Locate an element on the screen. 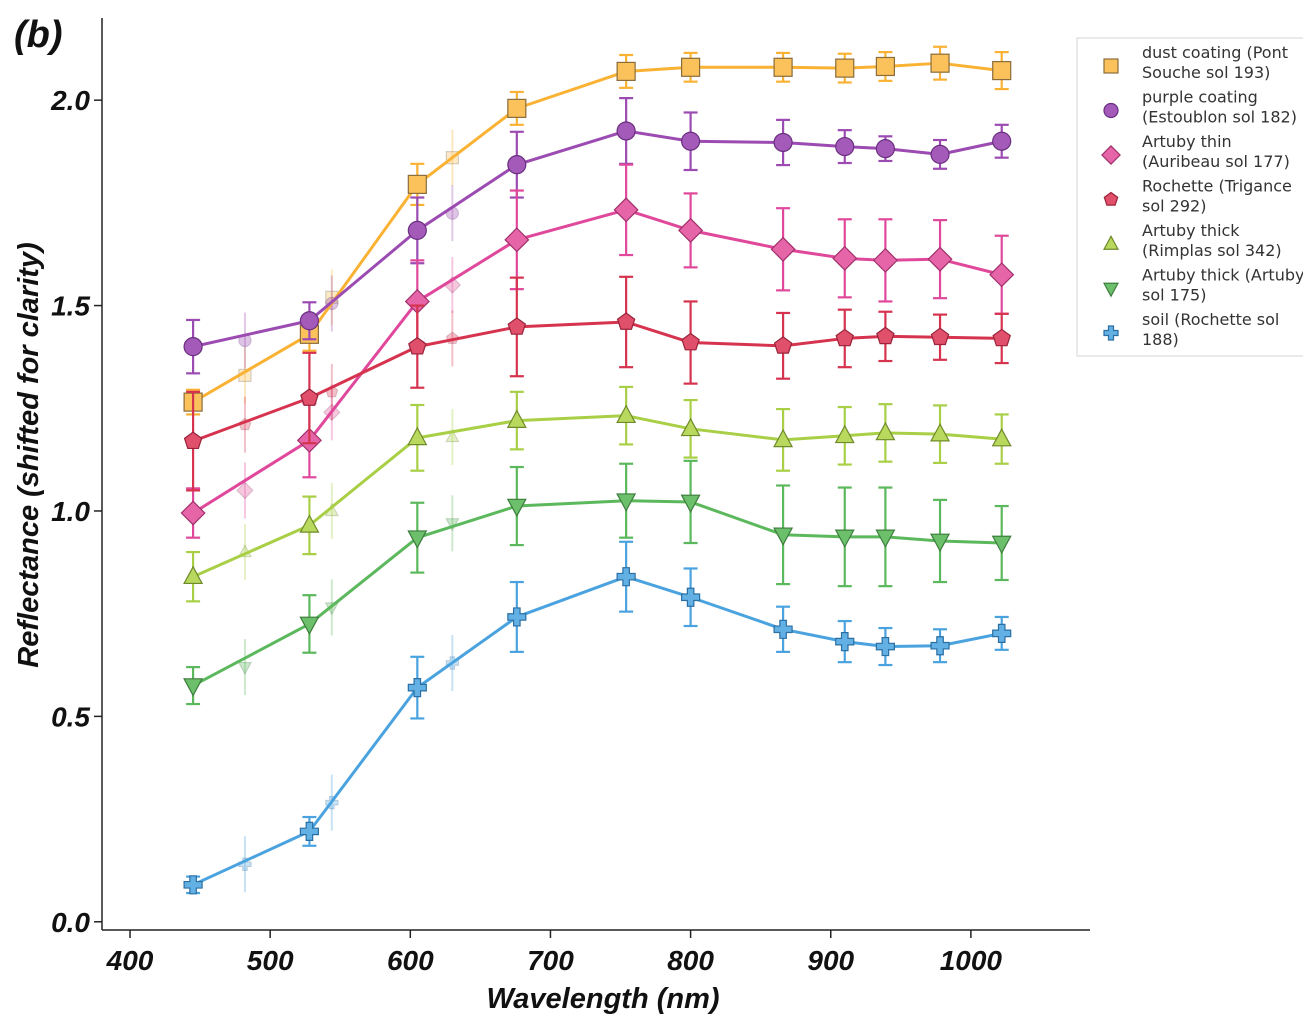  legend-entry: purple coating(Estoublon sol 182) is located at coordinates (1200, 107).